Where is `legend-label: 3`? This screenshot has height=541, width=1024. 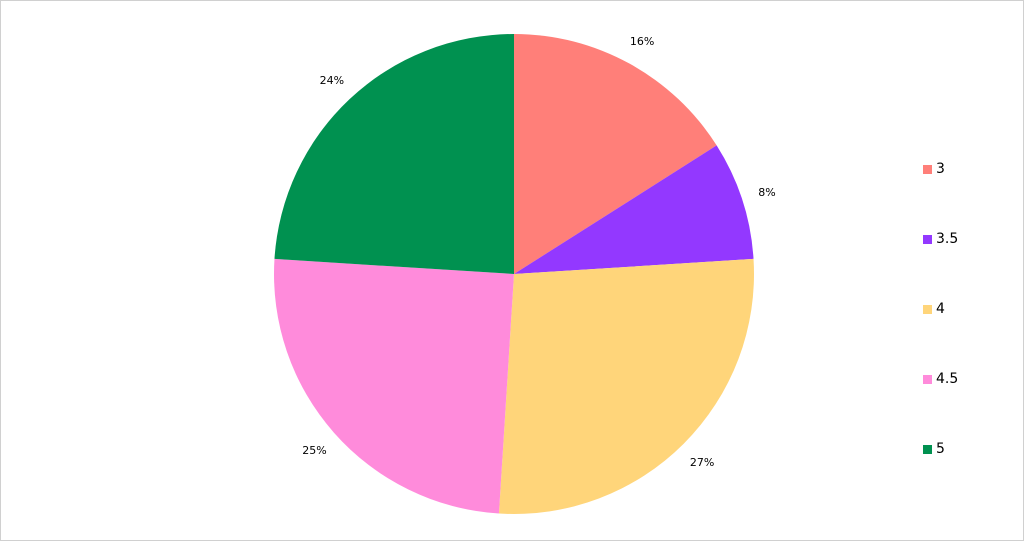 legend-label: 3 is located at coordinates (940, 169).